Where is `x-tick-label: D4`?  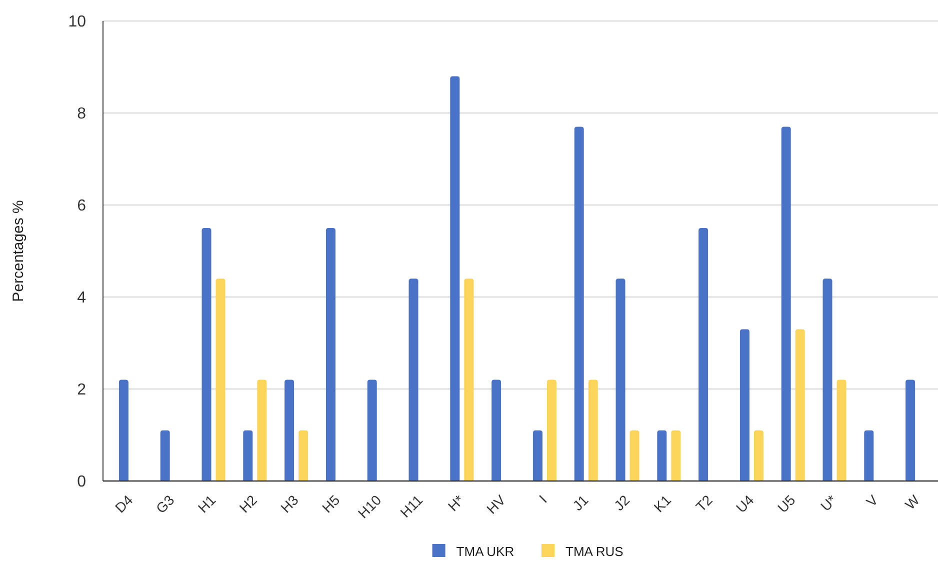 x-tick-label: D4 is located at coordinates (124, 504).